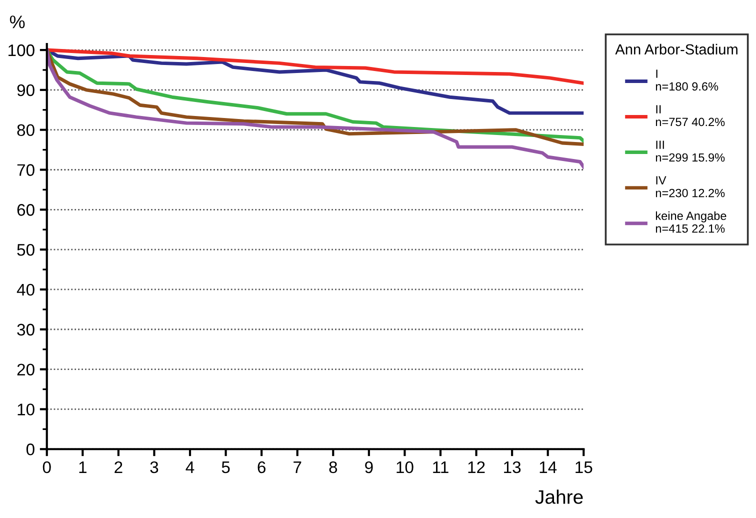 The height and width of the screenshot is (518, 756). Describe the element at coordinates (21, 50) in the screenshot. I see `y-tick-label: 100` at that location.